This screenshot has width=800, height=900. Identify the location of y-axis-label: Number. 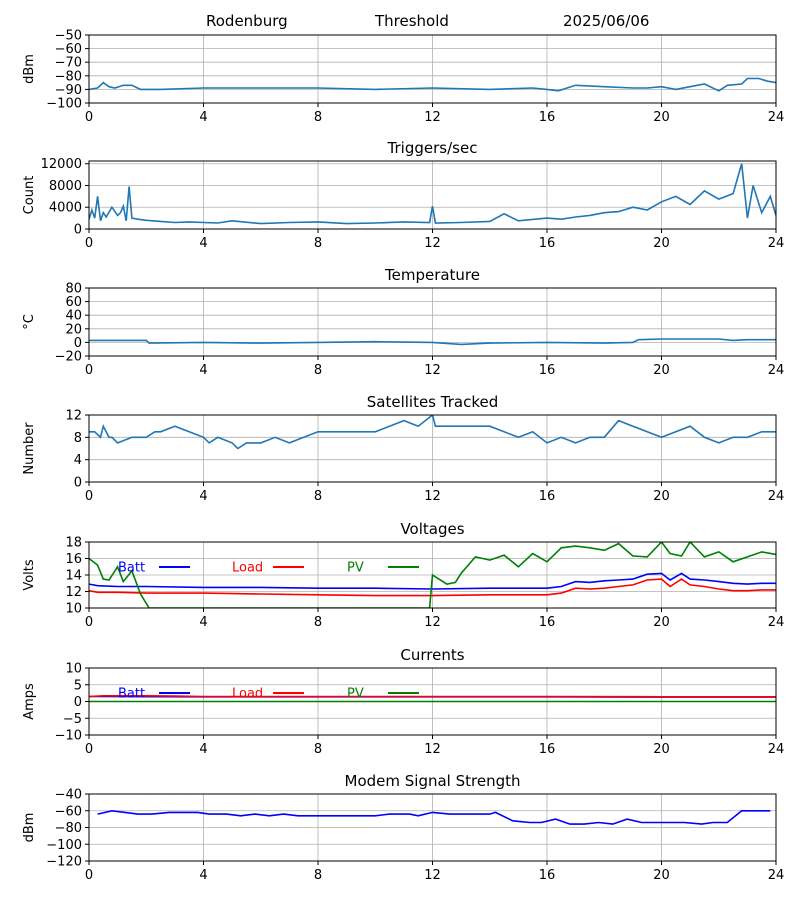
(29, 448).